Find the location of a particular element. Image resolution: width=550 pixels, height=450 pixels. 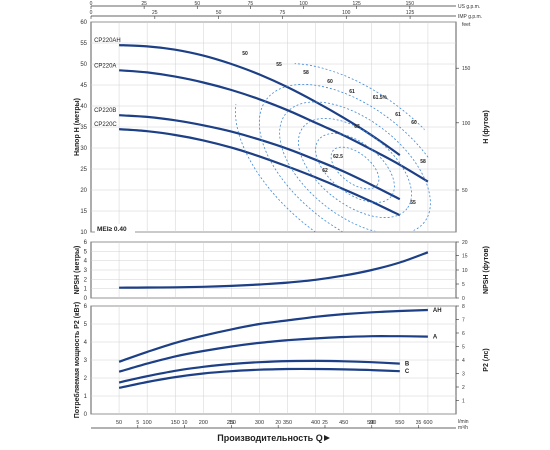

head-y-tick-label: 55 is located at coordinates (83, 44).